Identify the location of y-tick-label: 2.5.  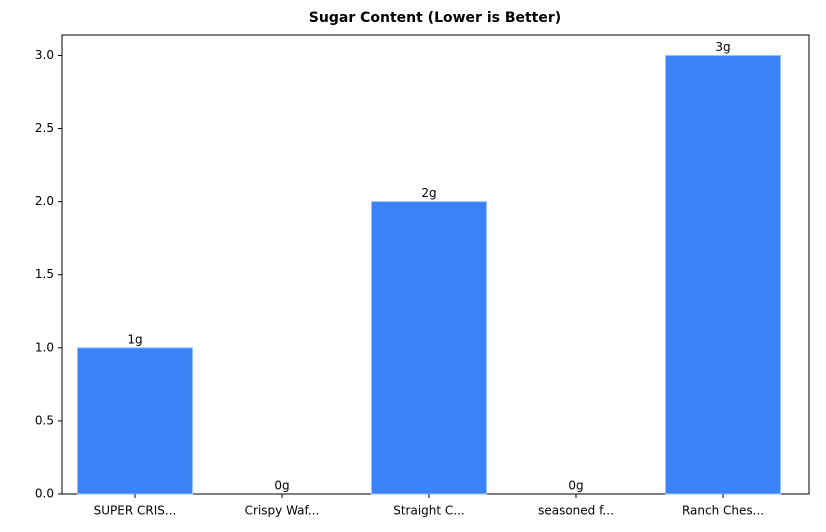
(44, 128).